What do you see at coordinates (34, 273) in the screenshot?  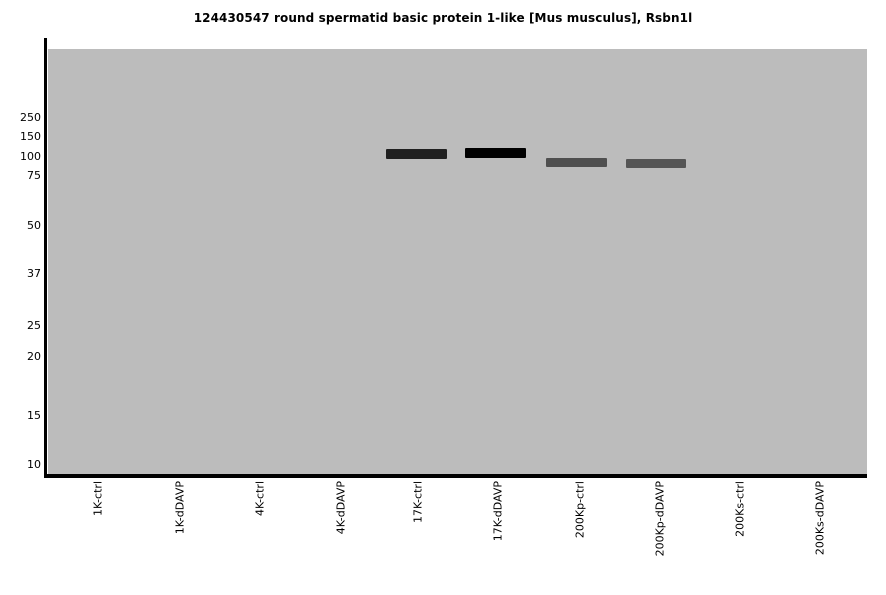 I see `mw-marker-label: 37` at bounding box center [34, 273].